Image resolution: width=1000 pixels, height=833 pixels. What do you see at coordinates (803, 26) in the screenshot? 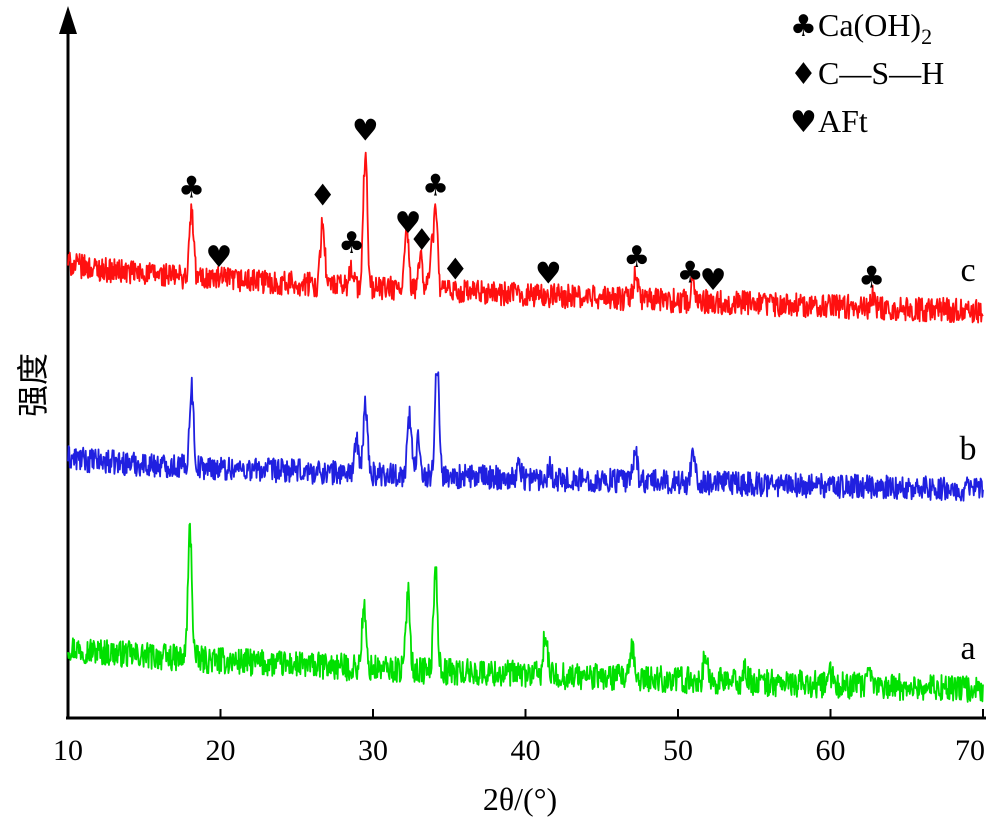
I see `legend-symbol-club-icon: ♣` at bounding box center [803, 26].